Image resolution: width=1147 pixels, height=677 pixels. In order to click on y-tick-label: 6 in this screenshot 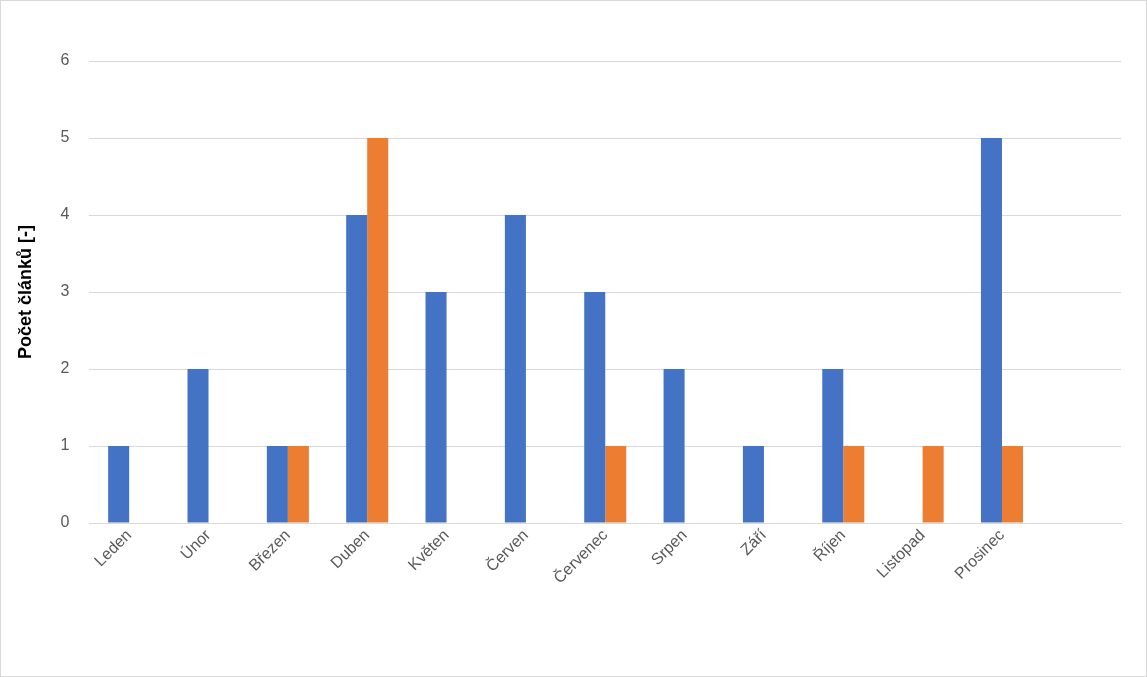, I will do `click(65, 60)`.